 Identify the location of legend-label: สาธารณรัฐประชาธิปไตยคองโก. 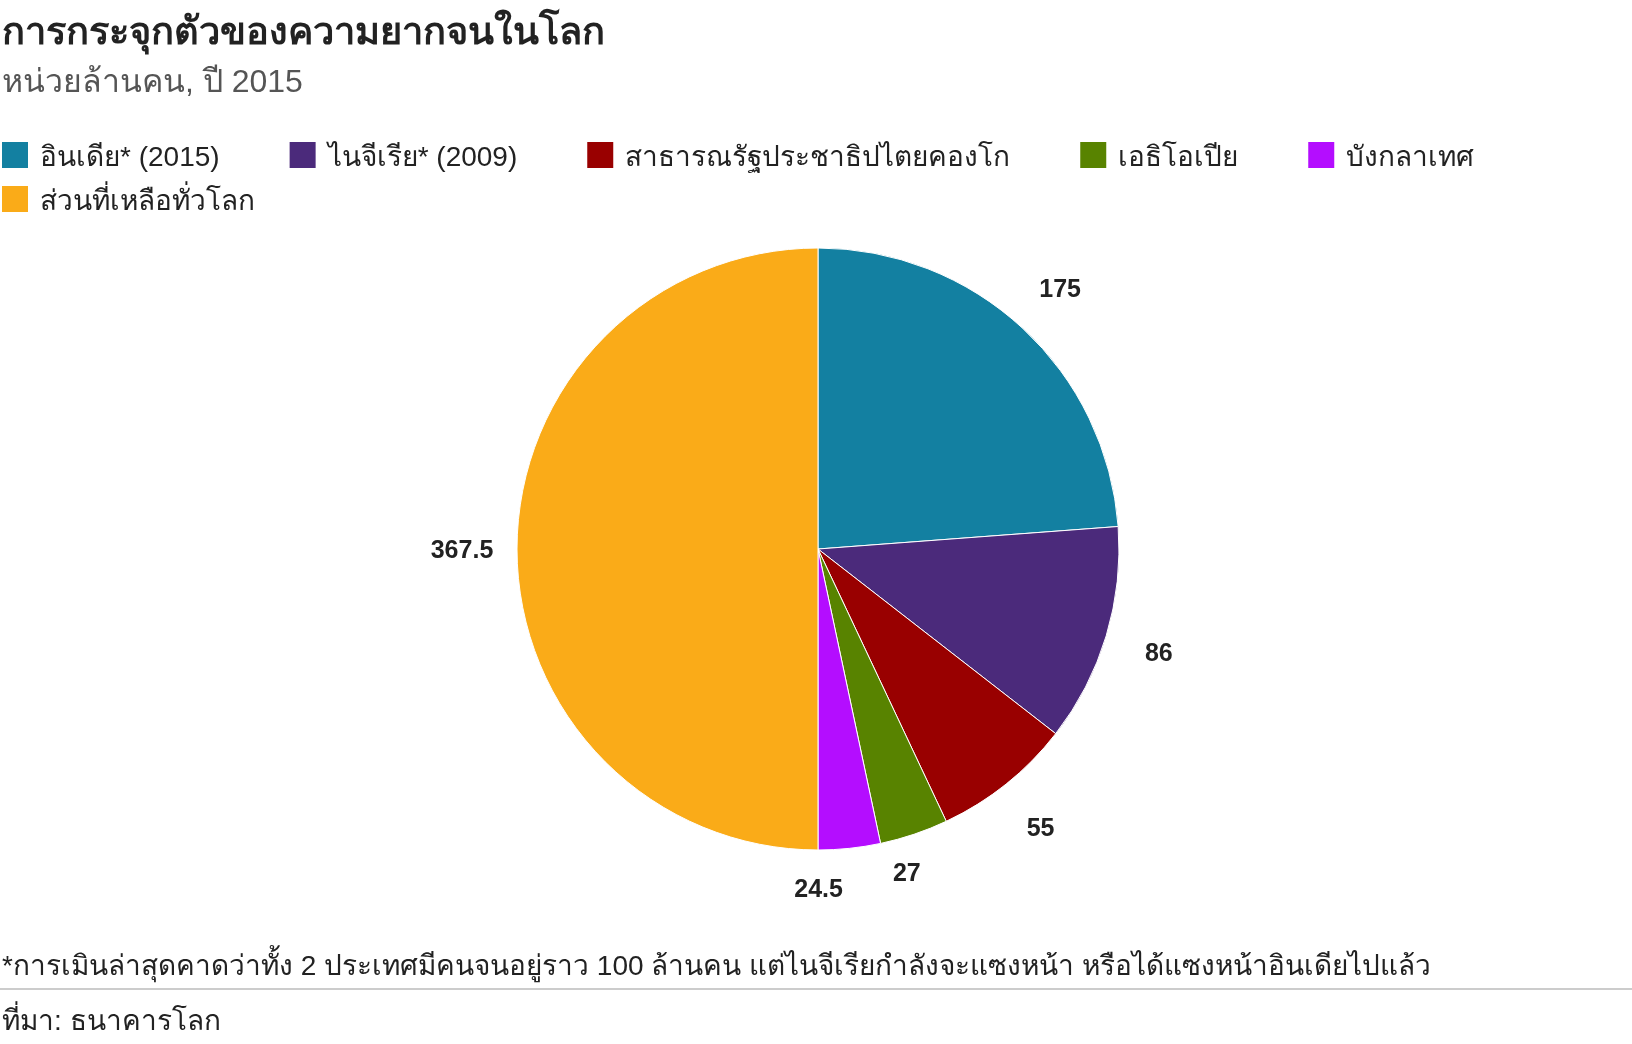
(818, 156).